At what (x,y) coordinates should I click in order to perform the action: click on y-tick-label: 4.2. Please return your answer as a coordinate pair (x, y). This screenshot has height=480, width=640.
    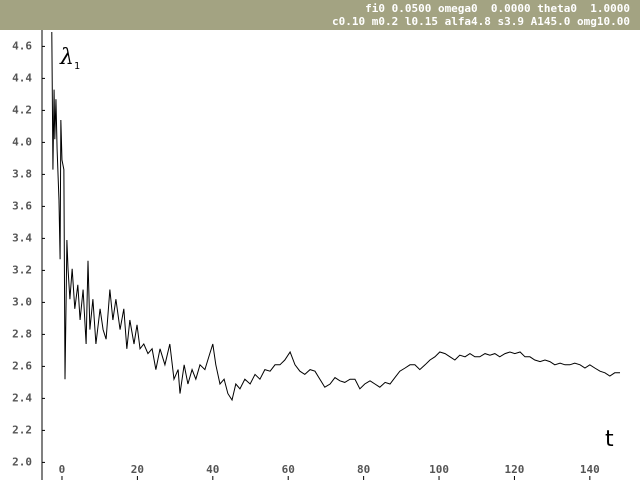
    Looking at the image, I should click on (22, 109).